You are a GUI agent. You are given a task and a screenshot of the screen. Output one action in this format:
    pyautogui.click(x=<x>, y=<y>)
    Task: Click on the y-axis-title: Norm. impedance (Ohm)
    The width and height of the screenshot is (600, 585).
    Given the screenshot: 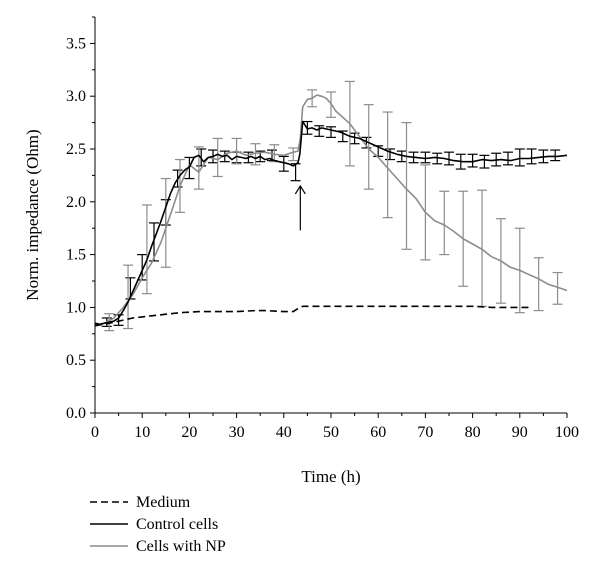 What is the action you would take?
    pyautogui.click(x=32, y=214)
    